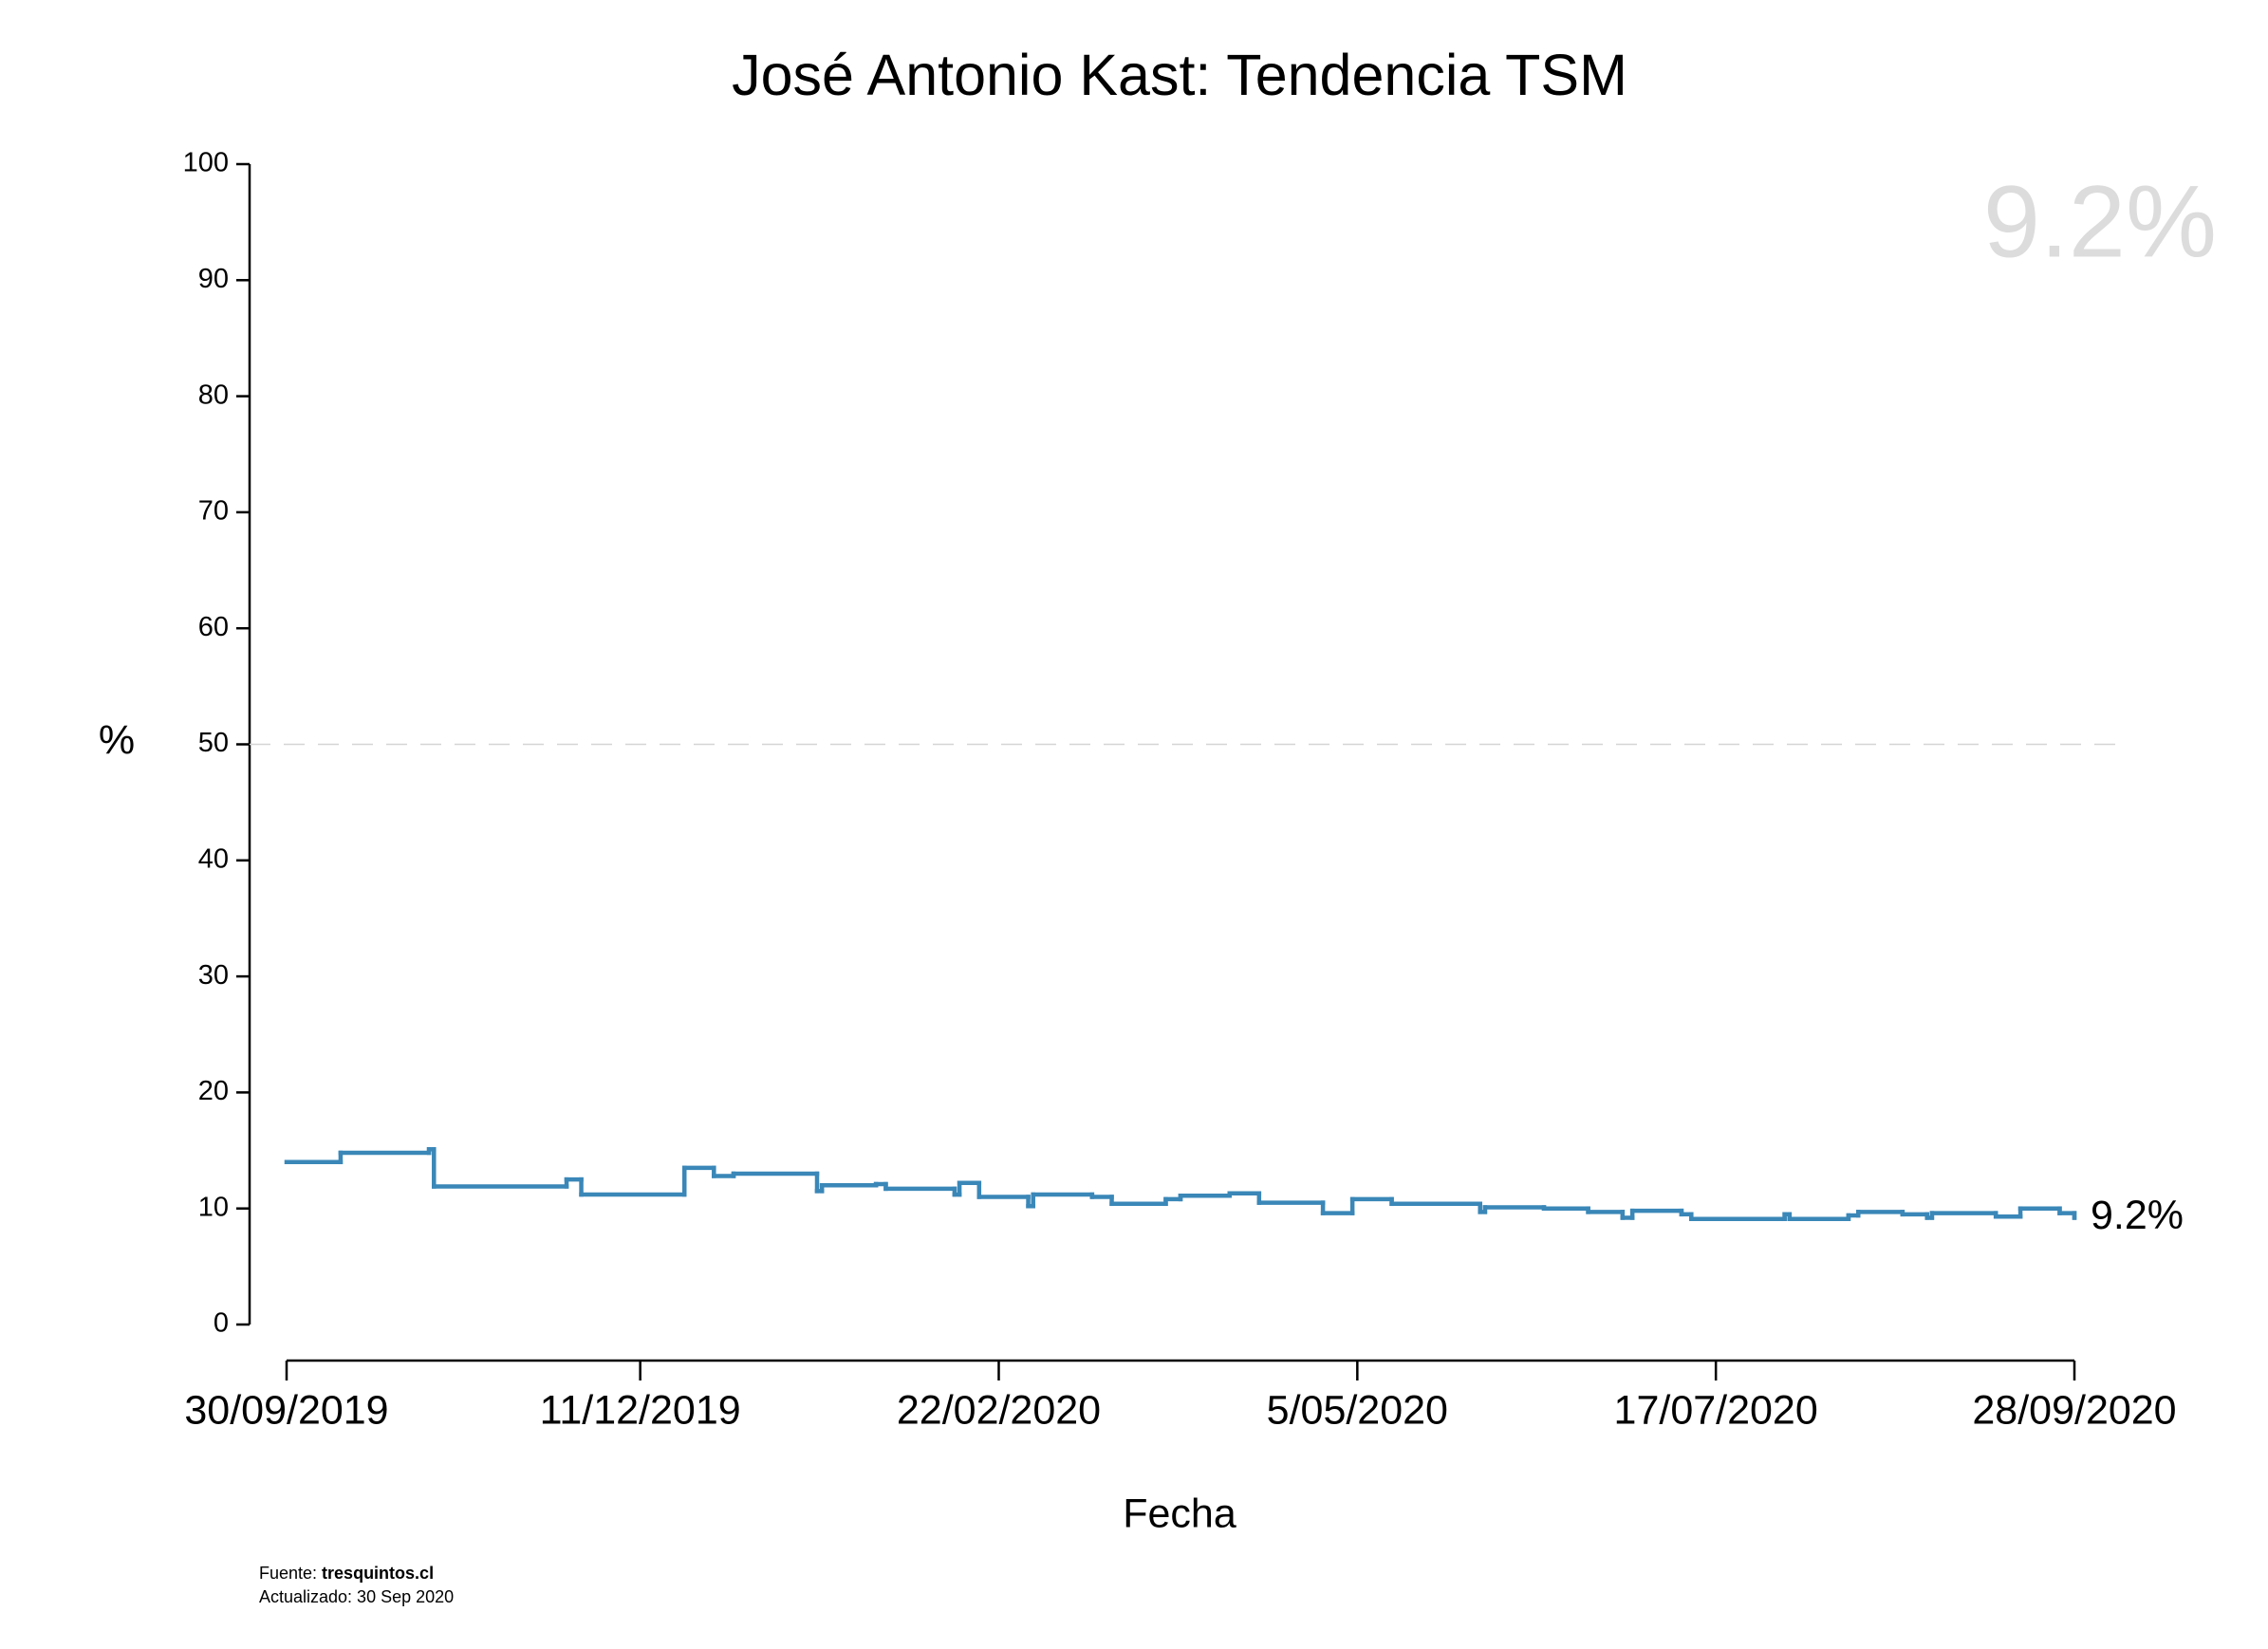  What do you see at coordinates (213, 858) in the screenshot?
I see `y-tick-label: 40` at bounding box center [213, 858].